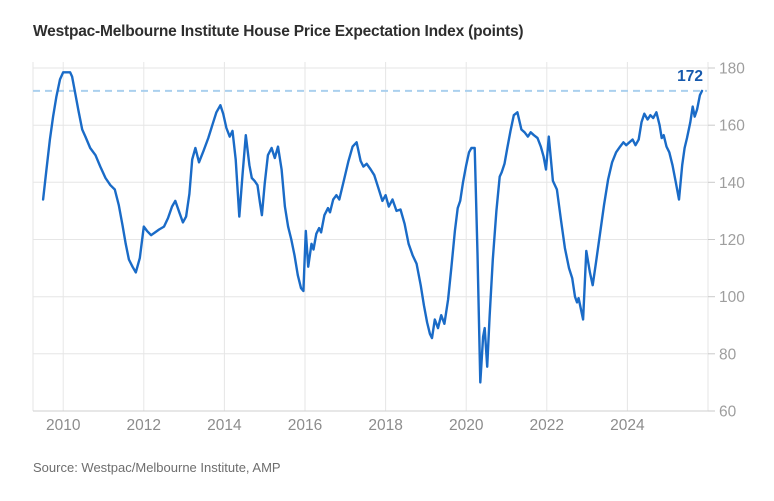  What do you see at coordinates (627, 425) in the screenshot?
I see `x-axis-label: 2024` at bounding box center [627, 425].